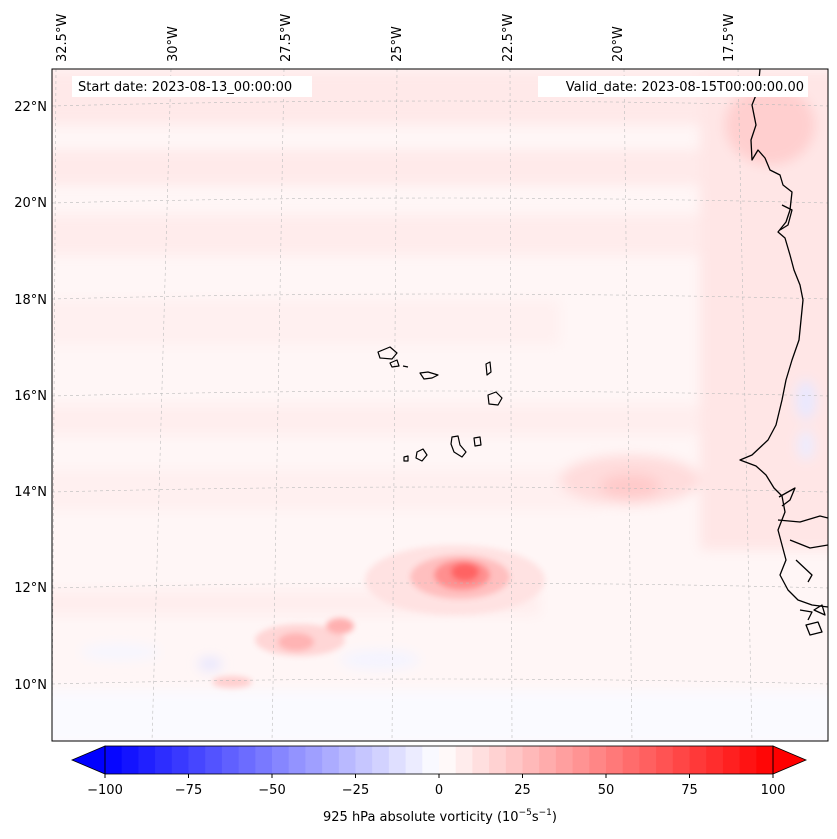  Describe the element at coordinates (421, 455) in the screenshot. I see `island-fogo` at that location.